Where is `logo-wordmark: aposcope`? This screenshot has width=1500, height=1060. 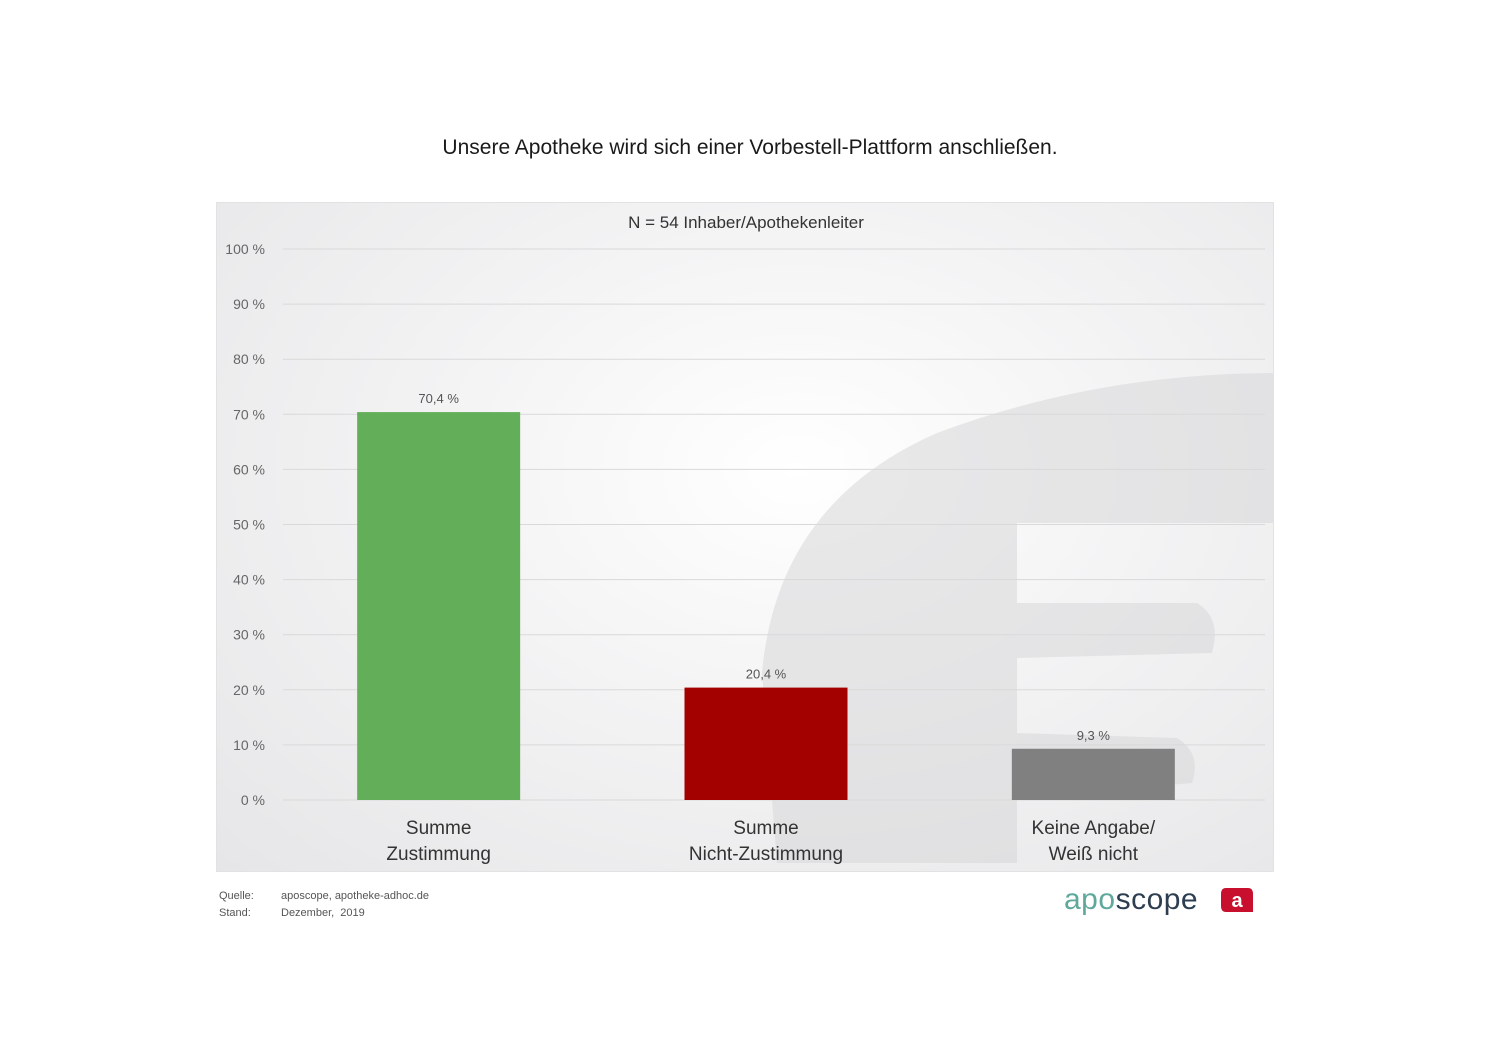
logo-wordmark: aposcope is located at coordinates (1131, 900).